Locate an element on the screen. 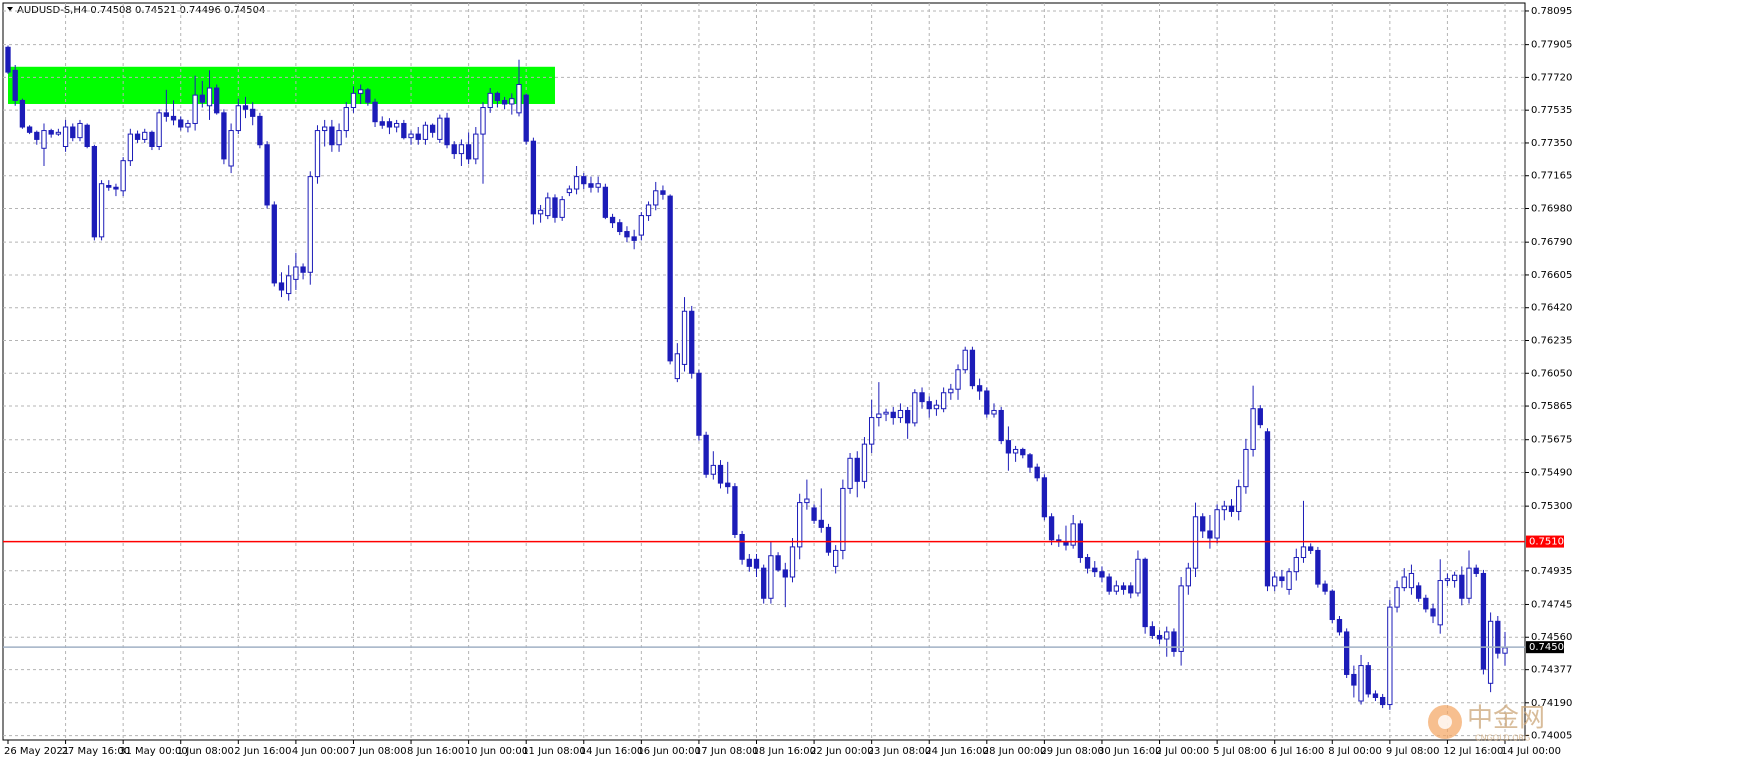 The height and width of the screenshot is (763, 1741). x-tick-label: 8 Jun 16:00 is located at coordinates (435, 751).